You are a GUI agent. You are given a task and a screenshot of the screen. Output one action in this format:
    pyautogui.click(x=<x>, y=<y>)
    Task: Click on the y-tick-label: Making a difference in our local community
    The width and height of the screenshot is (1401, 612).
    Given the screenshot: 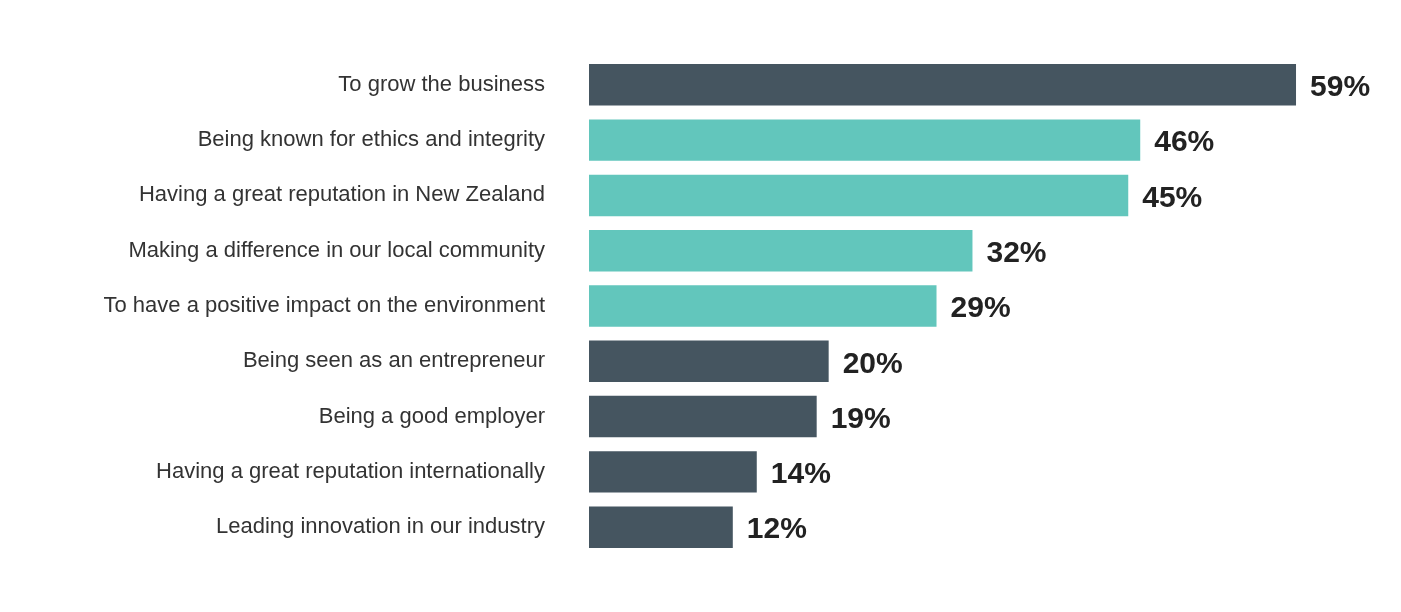 What is the action you would take?
    pyautogui.click(x=336, y=249)
    